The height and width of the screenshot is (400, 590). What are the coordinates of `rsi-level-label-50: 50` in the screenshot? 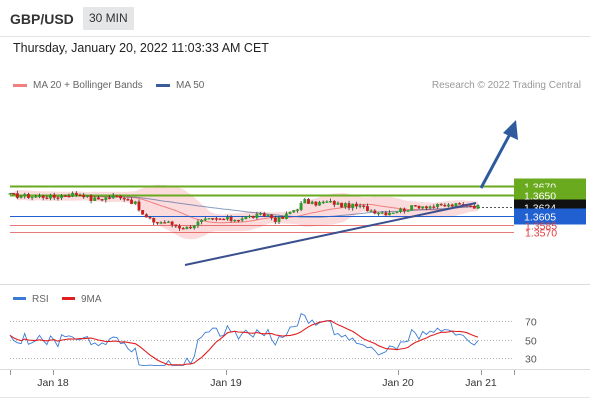 It's located at (531, 342).